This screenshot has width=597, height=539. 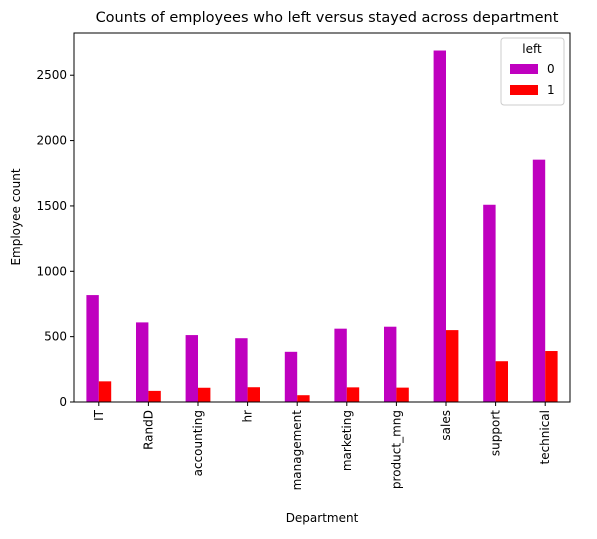 I want to click on y-tick-label: 1000, so click(x=51, y=271).